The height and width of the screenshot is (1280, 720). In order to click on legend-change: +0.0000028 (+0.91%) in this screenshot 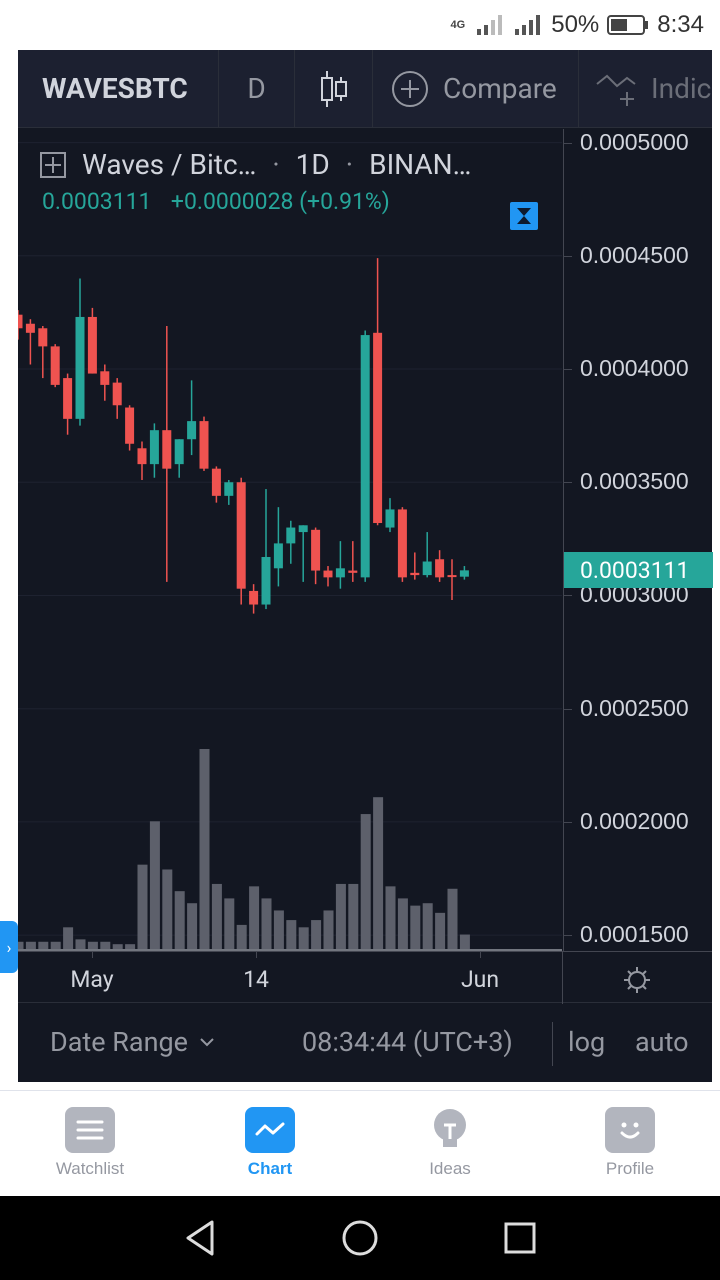, I will do `click(280, 201)`.